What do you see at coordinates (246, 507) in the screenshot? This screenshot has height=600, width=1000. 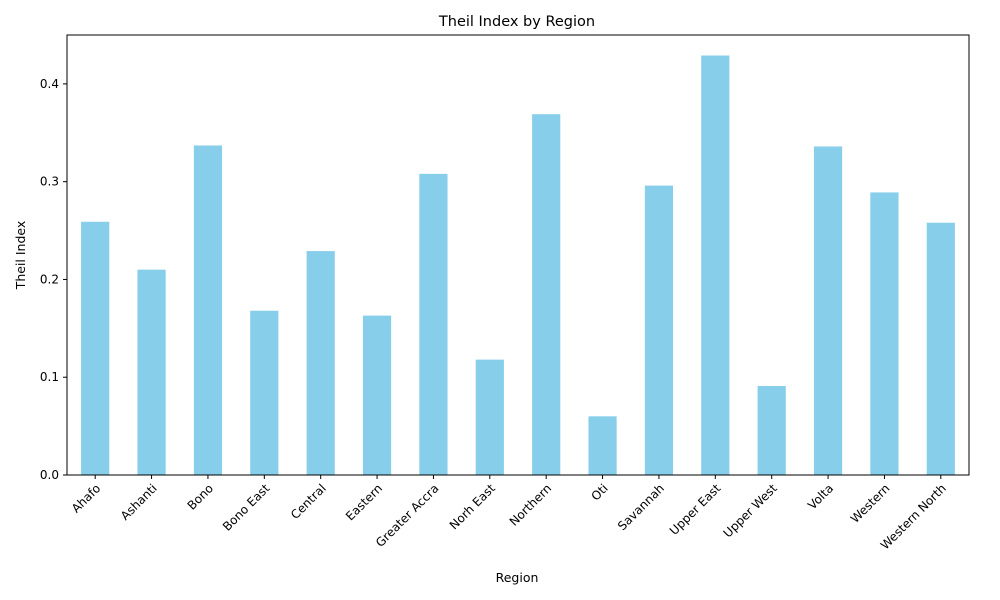 I see `x-tick-label: Bono East` at bounding box center [246, 507].